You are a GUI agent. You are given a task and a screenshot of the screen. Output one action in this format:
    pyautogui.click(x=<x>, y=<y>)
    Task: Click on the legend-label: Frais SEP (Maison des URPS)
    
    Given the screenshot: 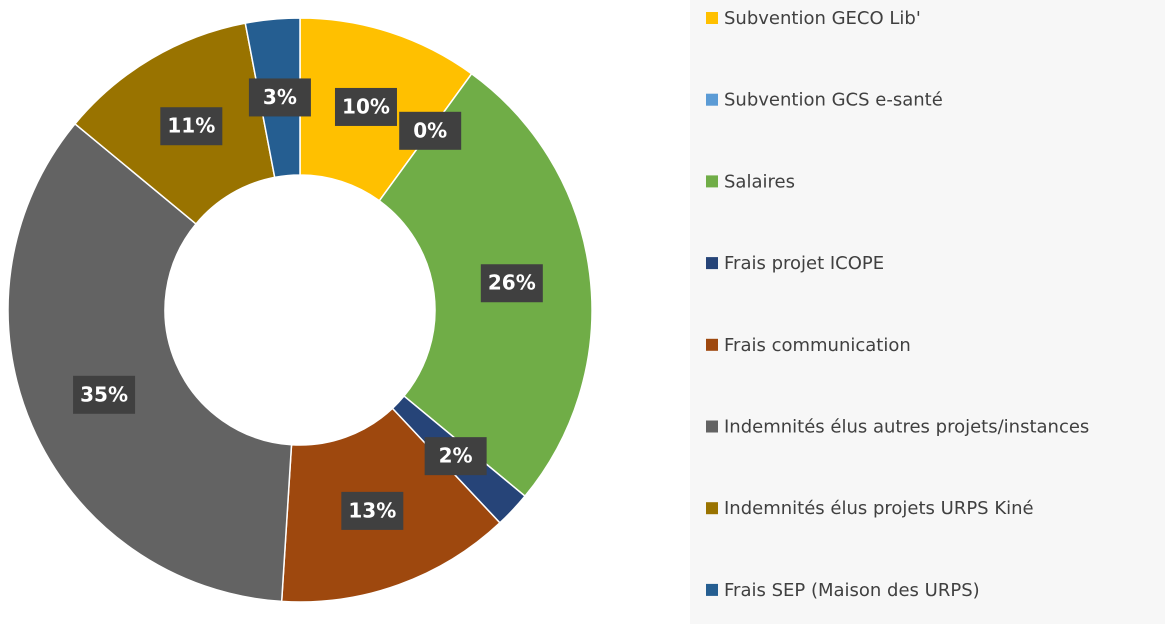 What is the action you would take?
    pyautogui.click(x=852, y=590)
    